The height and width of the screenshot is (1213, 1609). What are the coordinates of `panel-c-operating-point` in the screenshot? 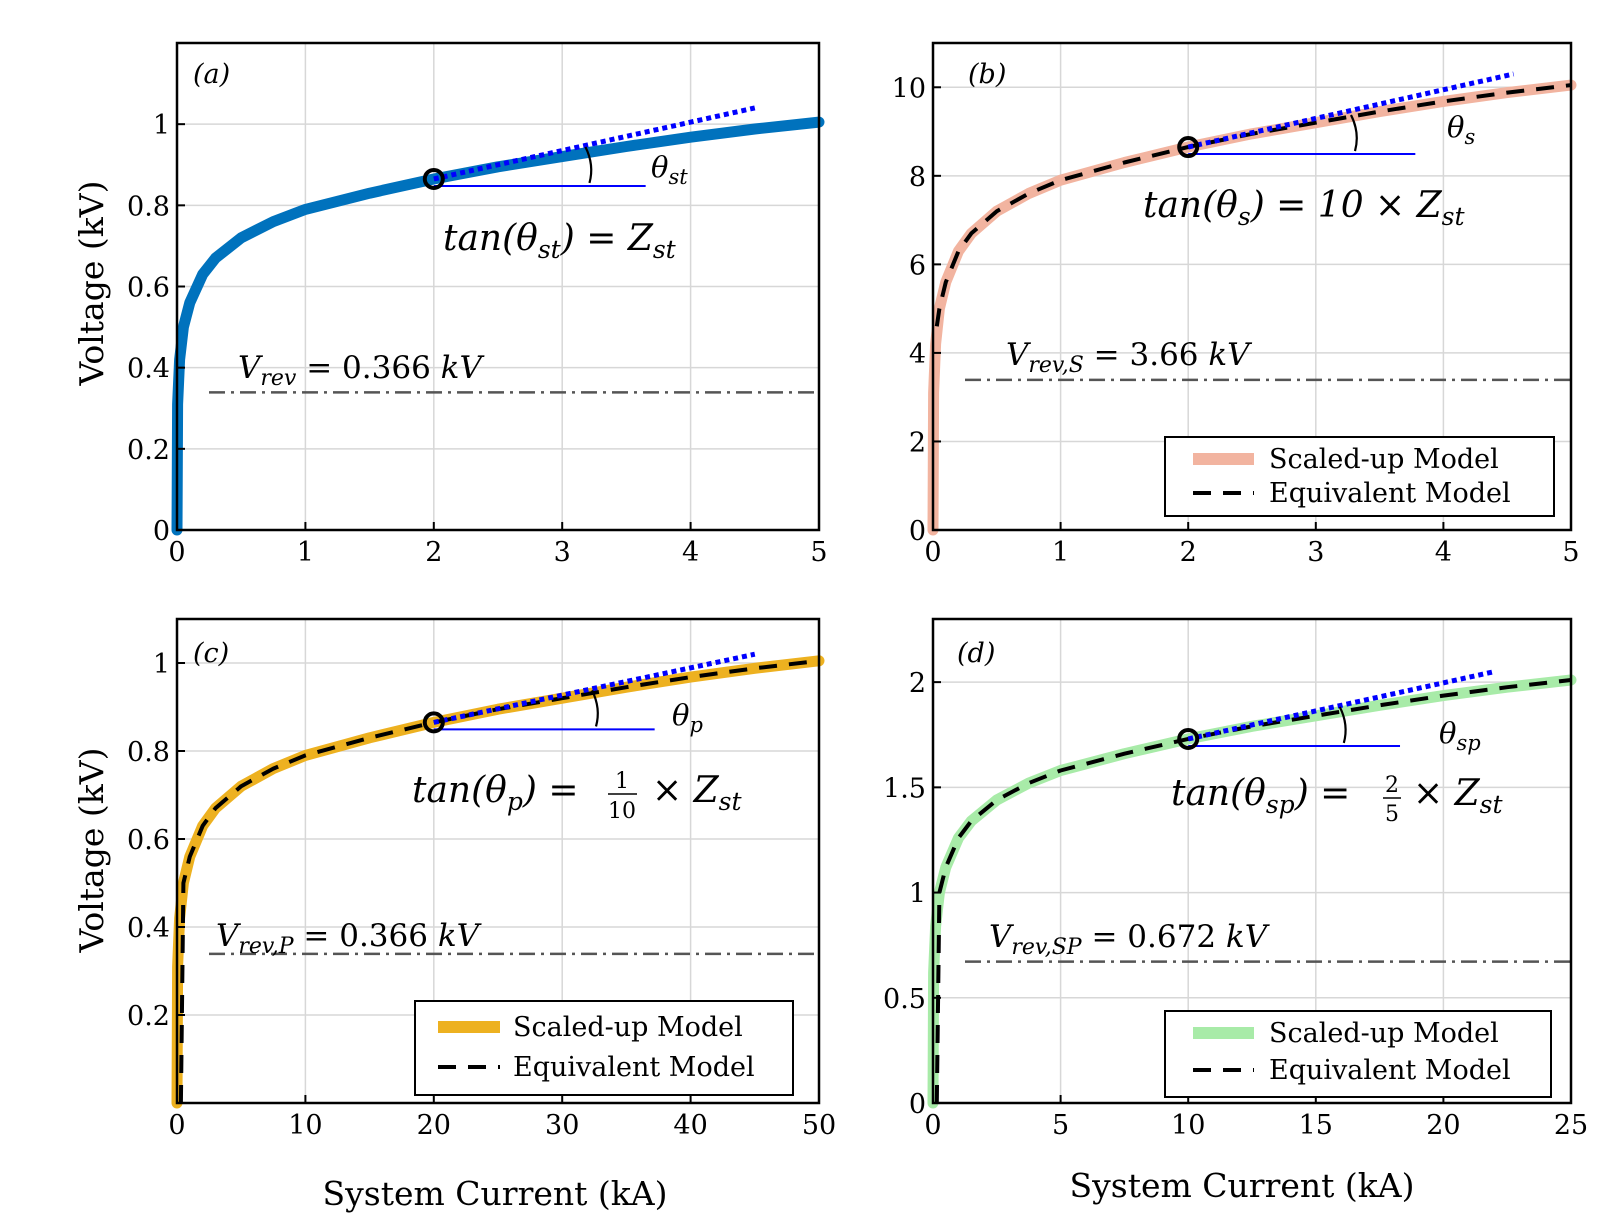 It's located at (433, 722).